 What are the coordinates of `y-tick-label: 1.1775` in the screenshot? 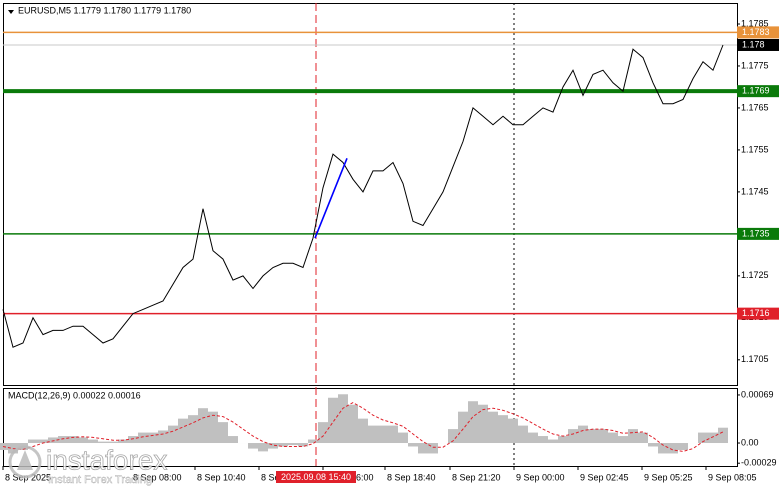 It's located at (755, 65).